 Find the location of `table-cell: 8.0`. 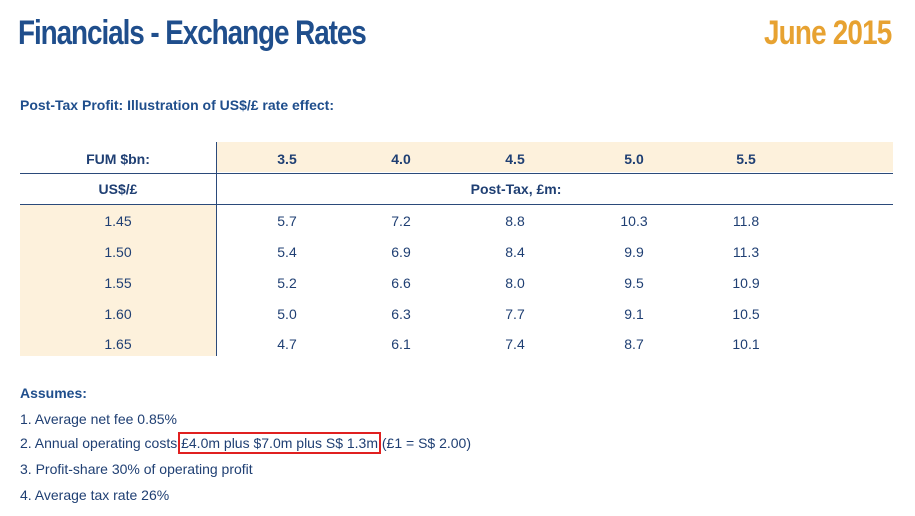

table-cell: 8.0 is located at coordinates (515, 283).